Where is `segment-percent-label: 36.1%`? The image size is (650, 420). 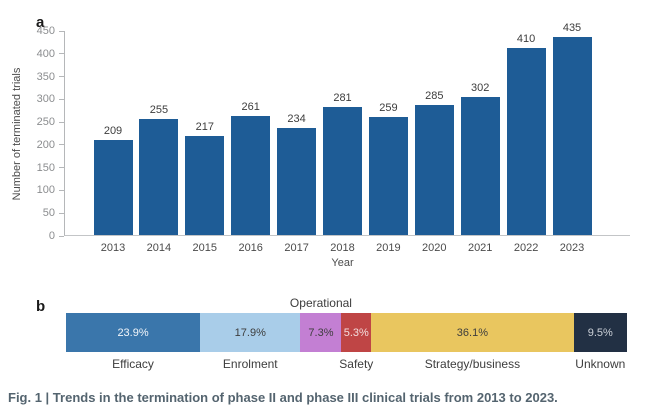 segment-percent-label: 36.1% is located at coordinates (472, 332).